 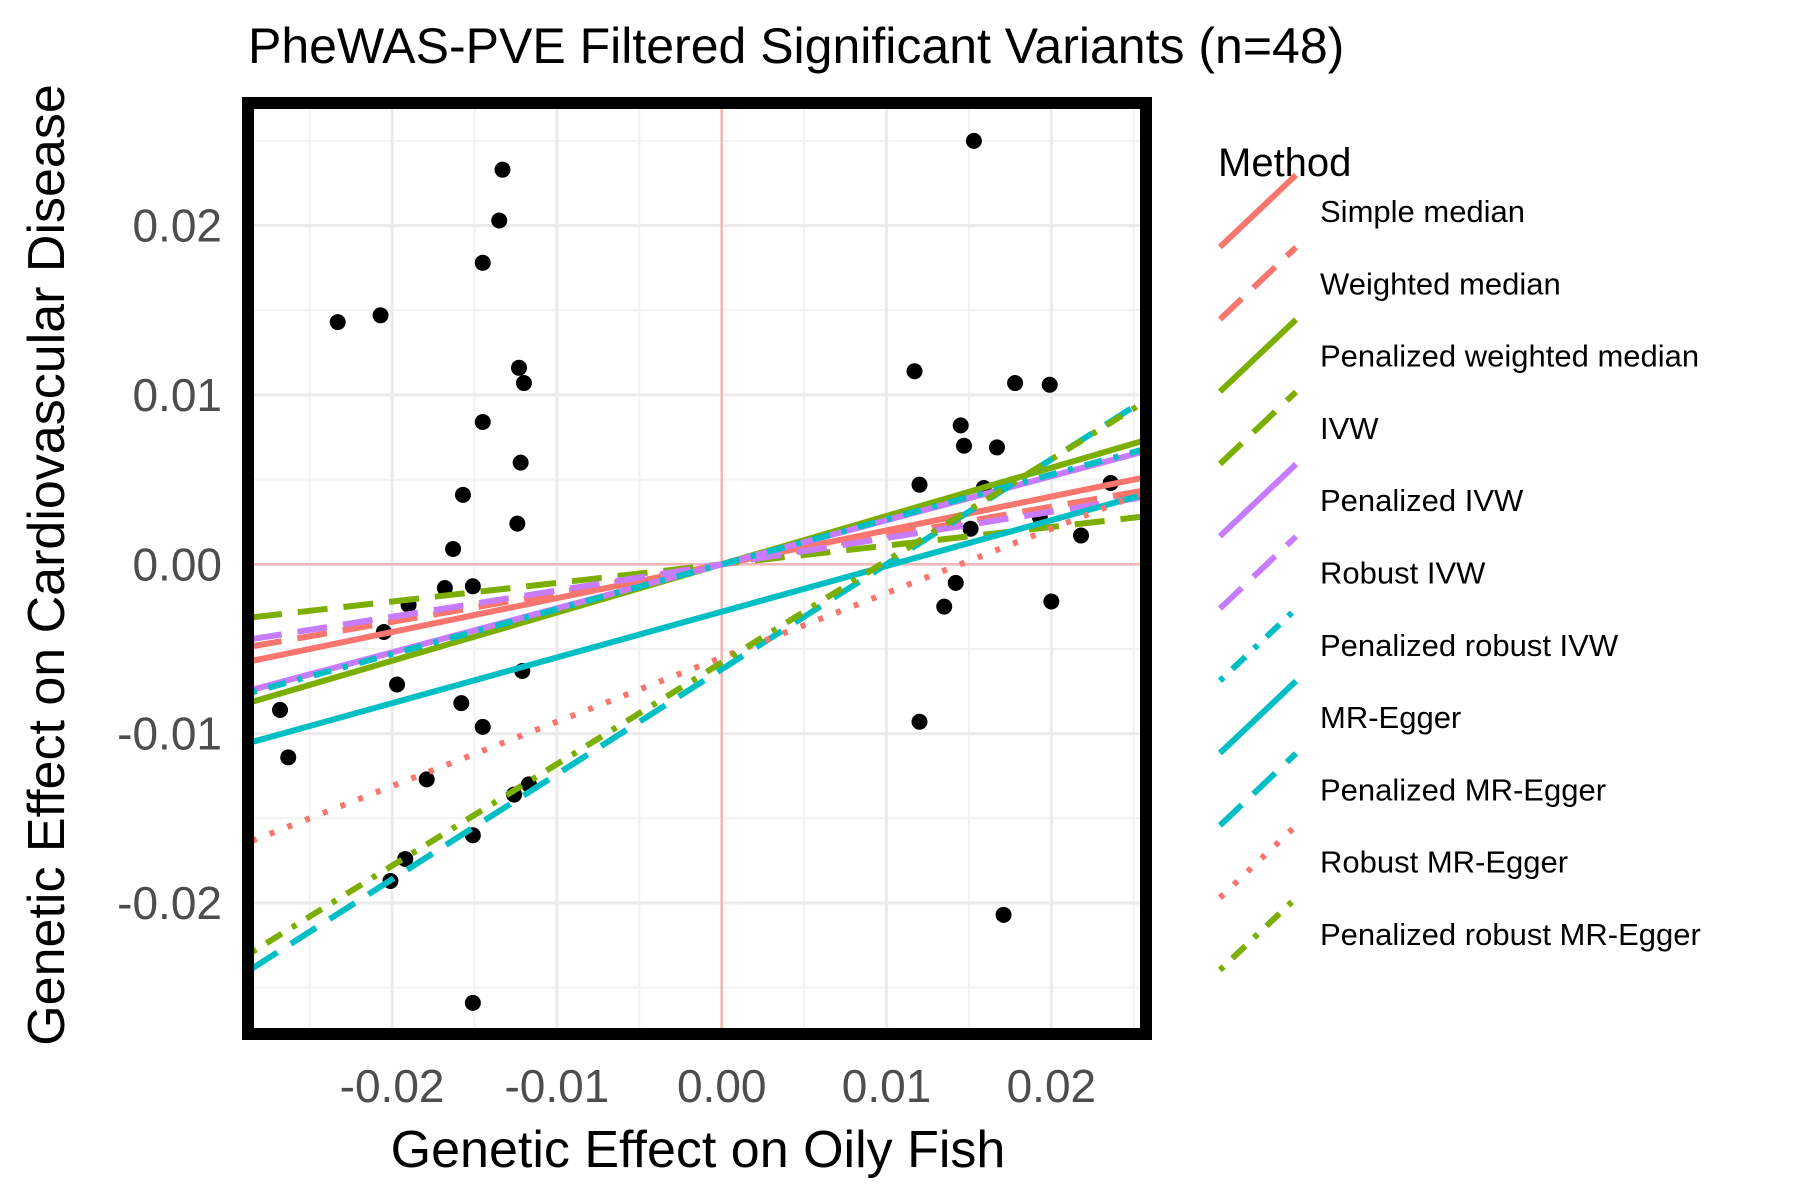 I want to click on legend-label: Penalized IVW, so click(x=1422, y=500).